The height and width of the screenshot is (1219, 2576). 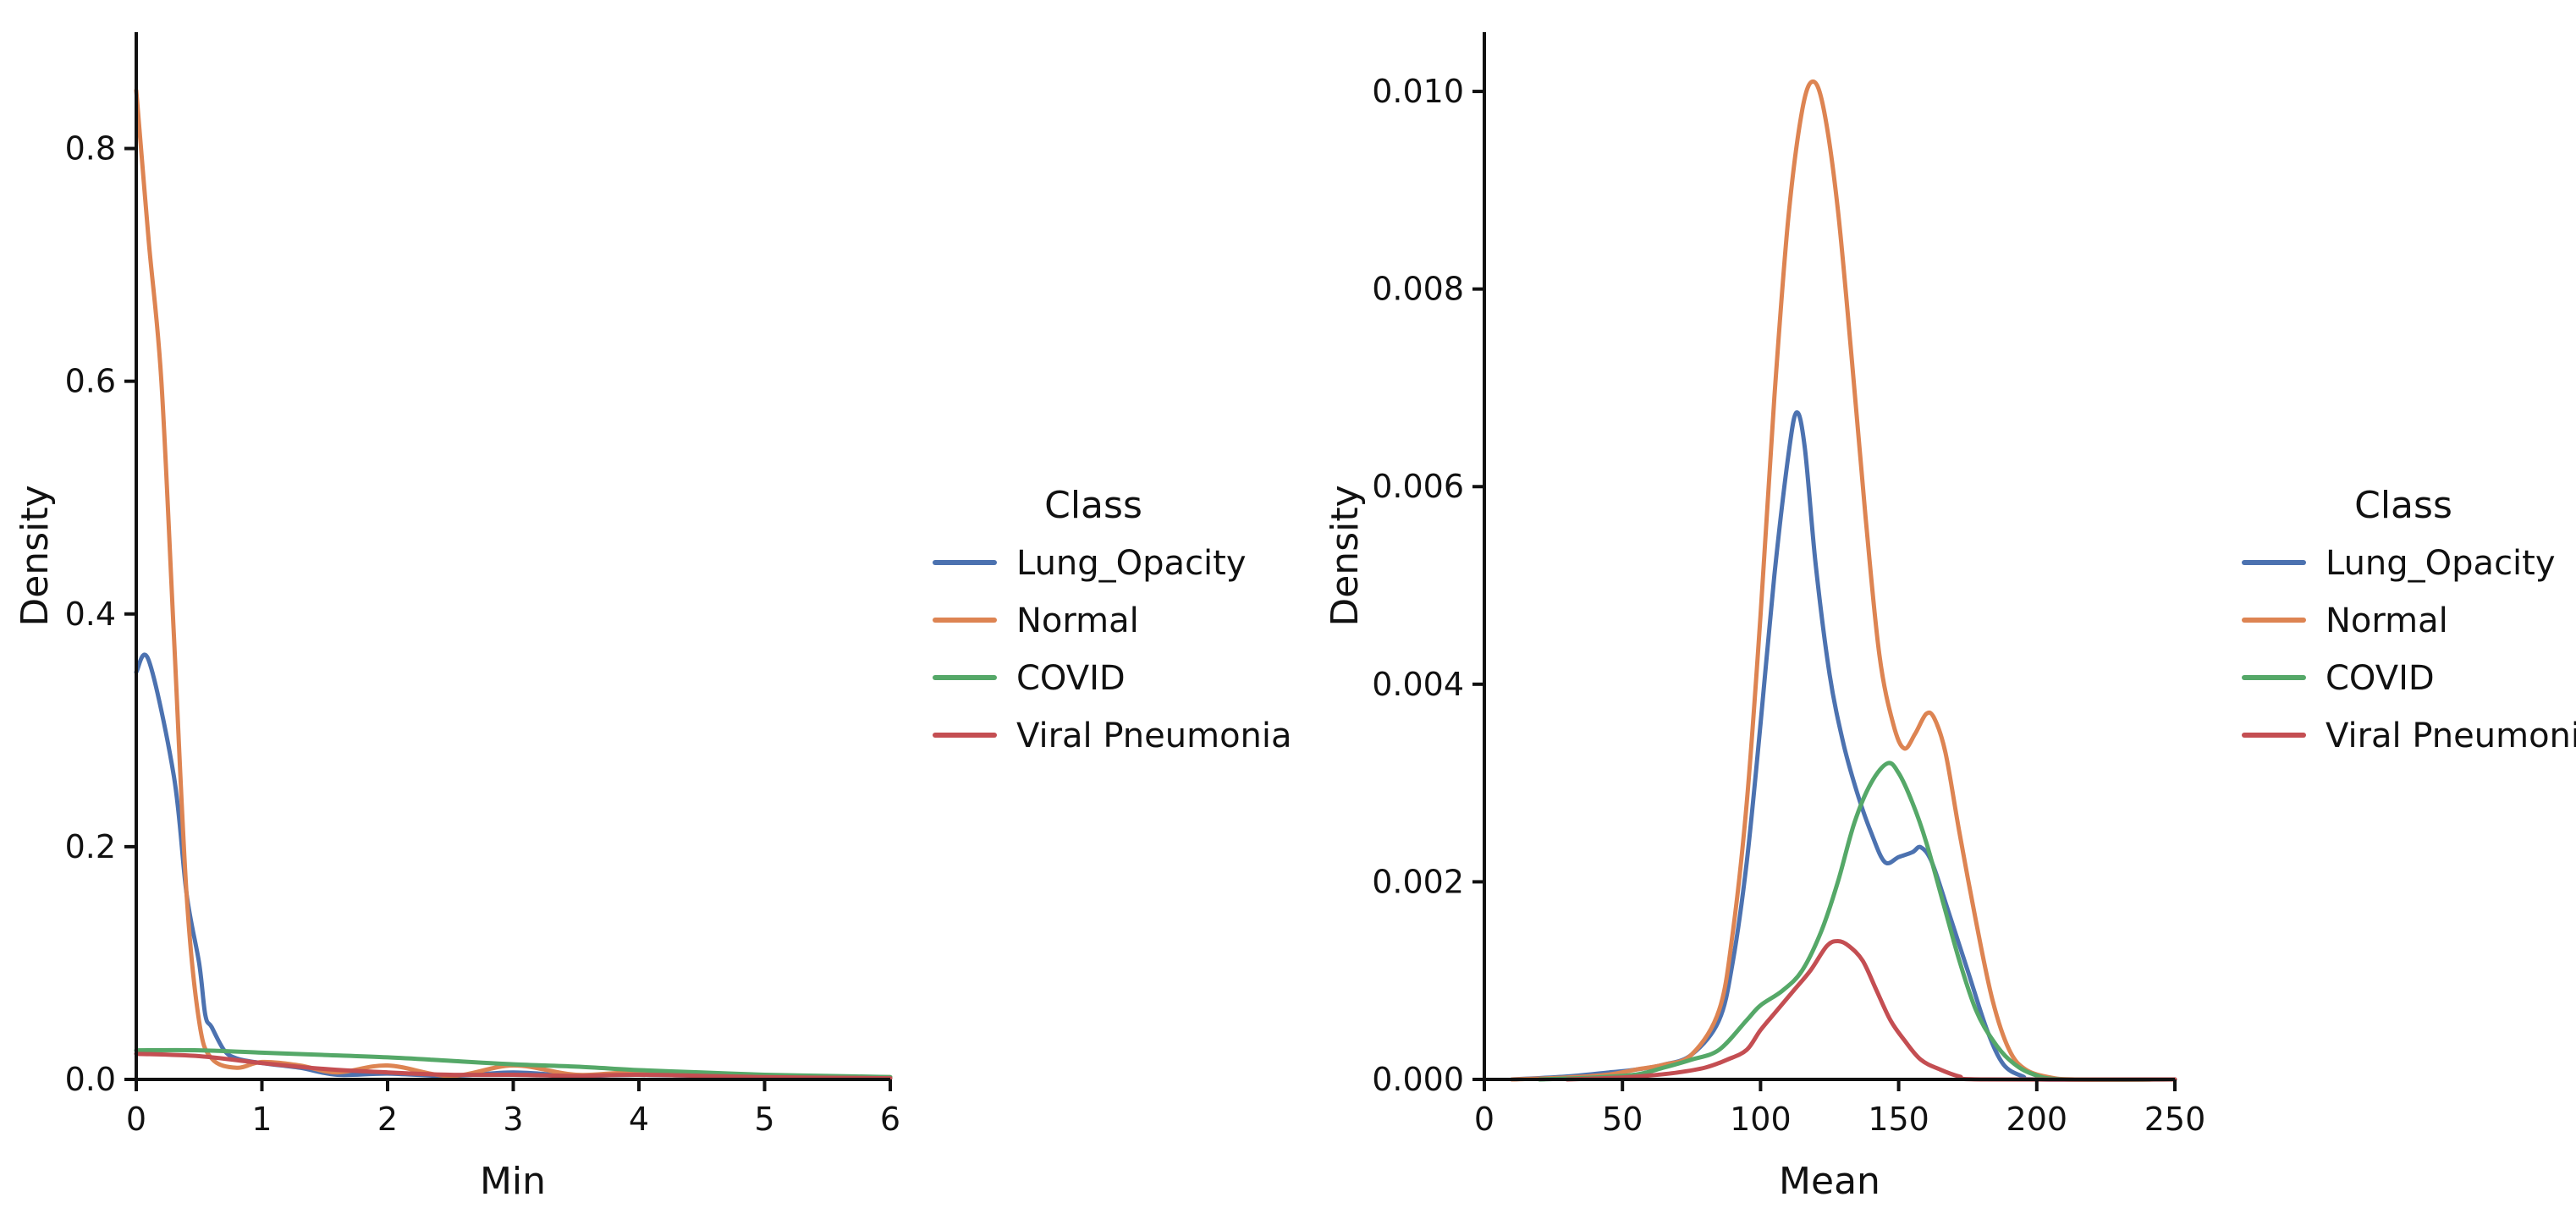 I want to click on min-series-covid, so click(x=513, y=1063).